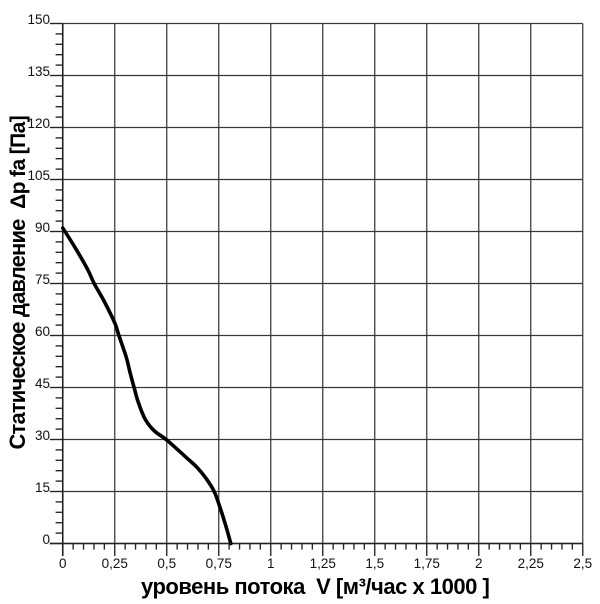  I want to click on svg-text: 1,25, so click(323, 563).